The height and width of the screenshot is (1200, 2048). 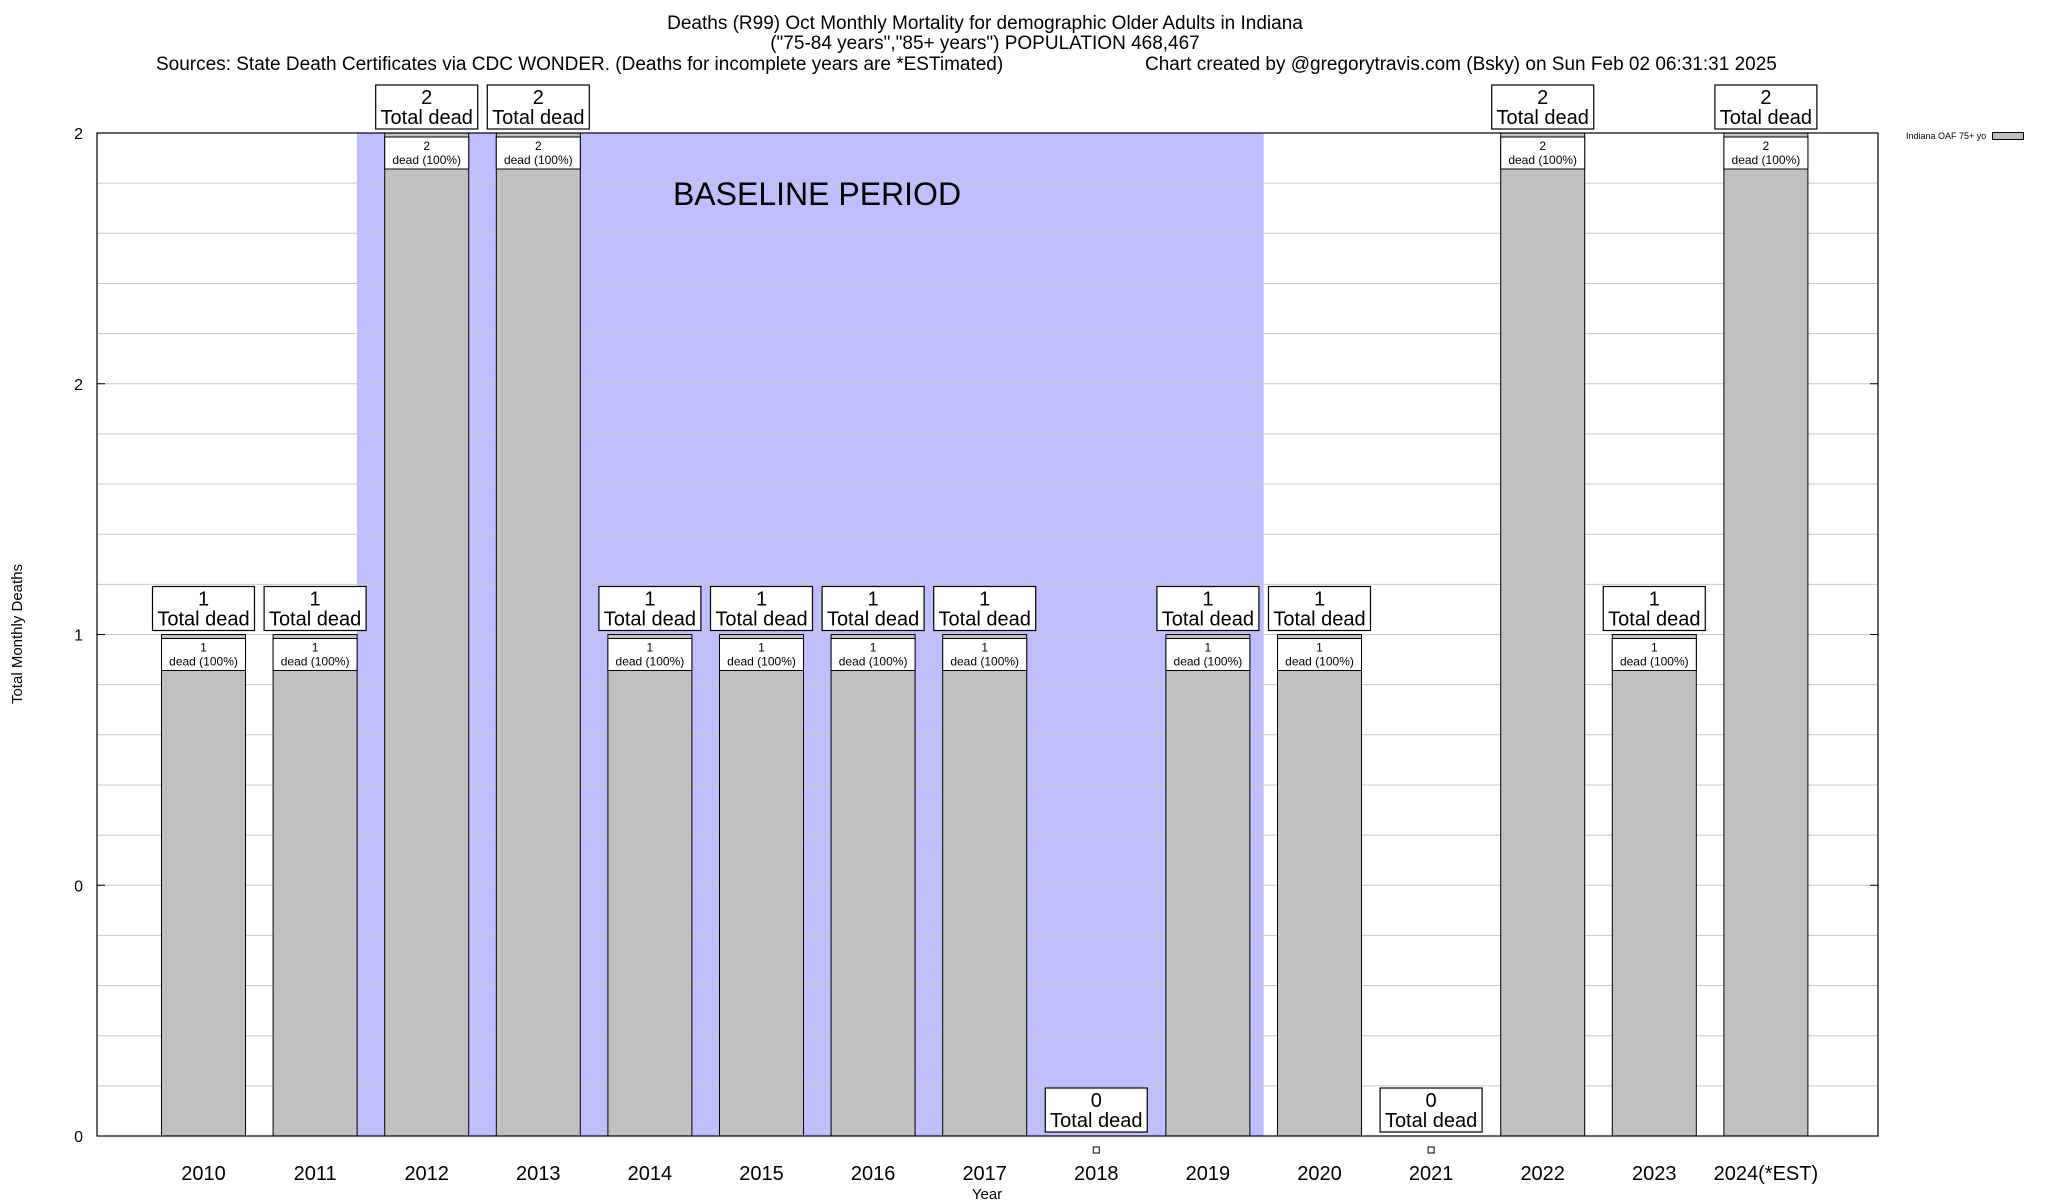 What do you see at coordinates (1766, 1174) in the screenshot?
I see `x-tick-label: 2024(*EST)` at bounding box center [1766, 1174].